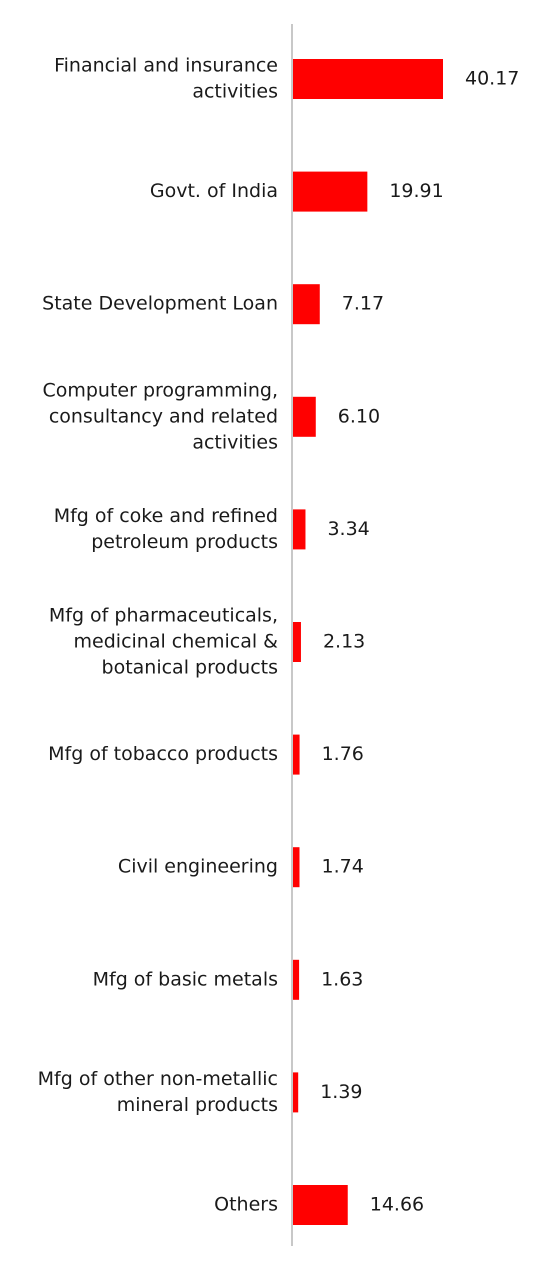  What do you see at coordinates (416, 191) in the screenshot?
I see `value-label: 19.91` at bounding box center [416, 191].